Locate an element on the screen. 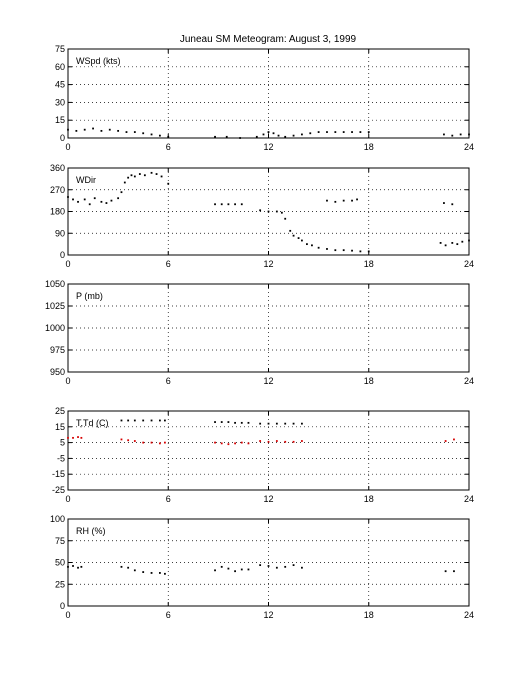  y-tick-label: 30 is located at coordinates (60, 102).